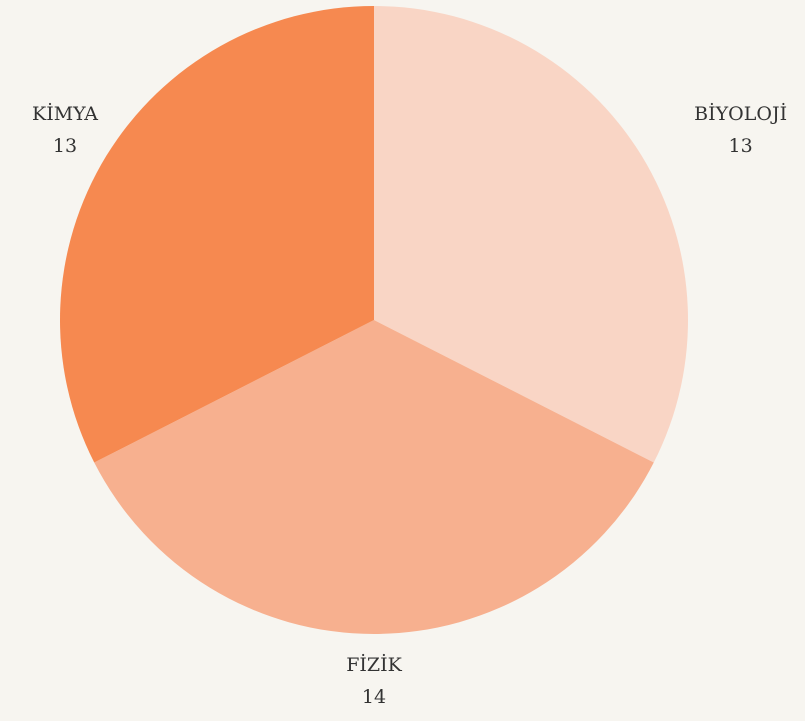 This screenshot has height=721, width=805. Describe the element at coordinates (65, 113) in the screenshot. I see `slice-label: KİMYA` at that location.